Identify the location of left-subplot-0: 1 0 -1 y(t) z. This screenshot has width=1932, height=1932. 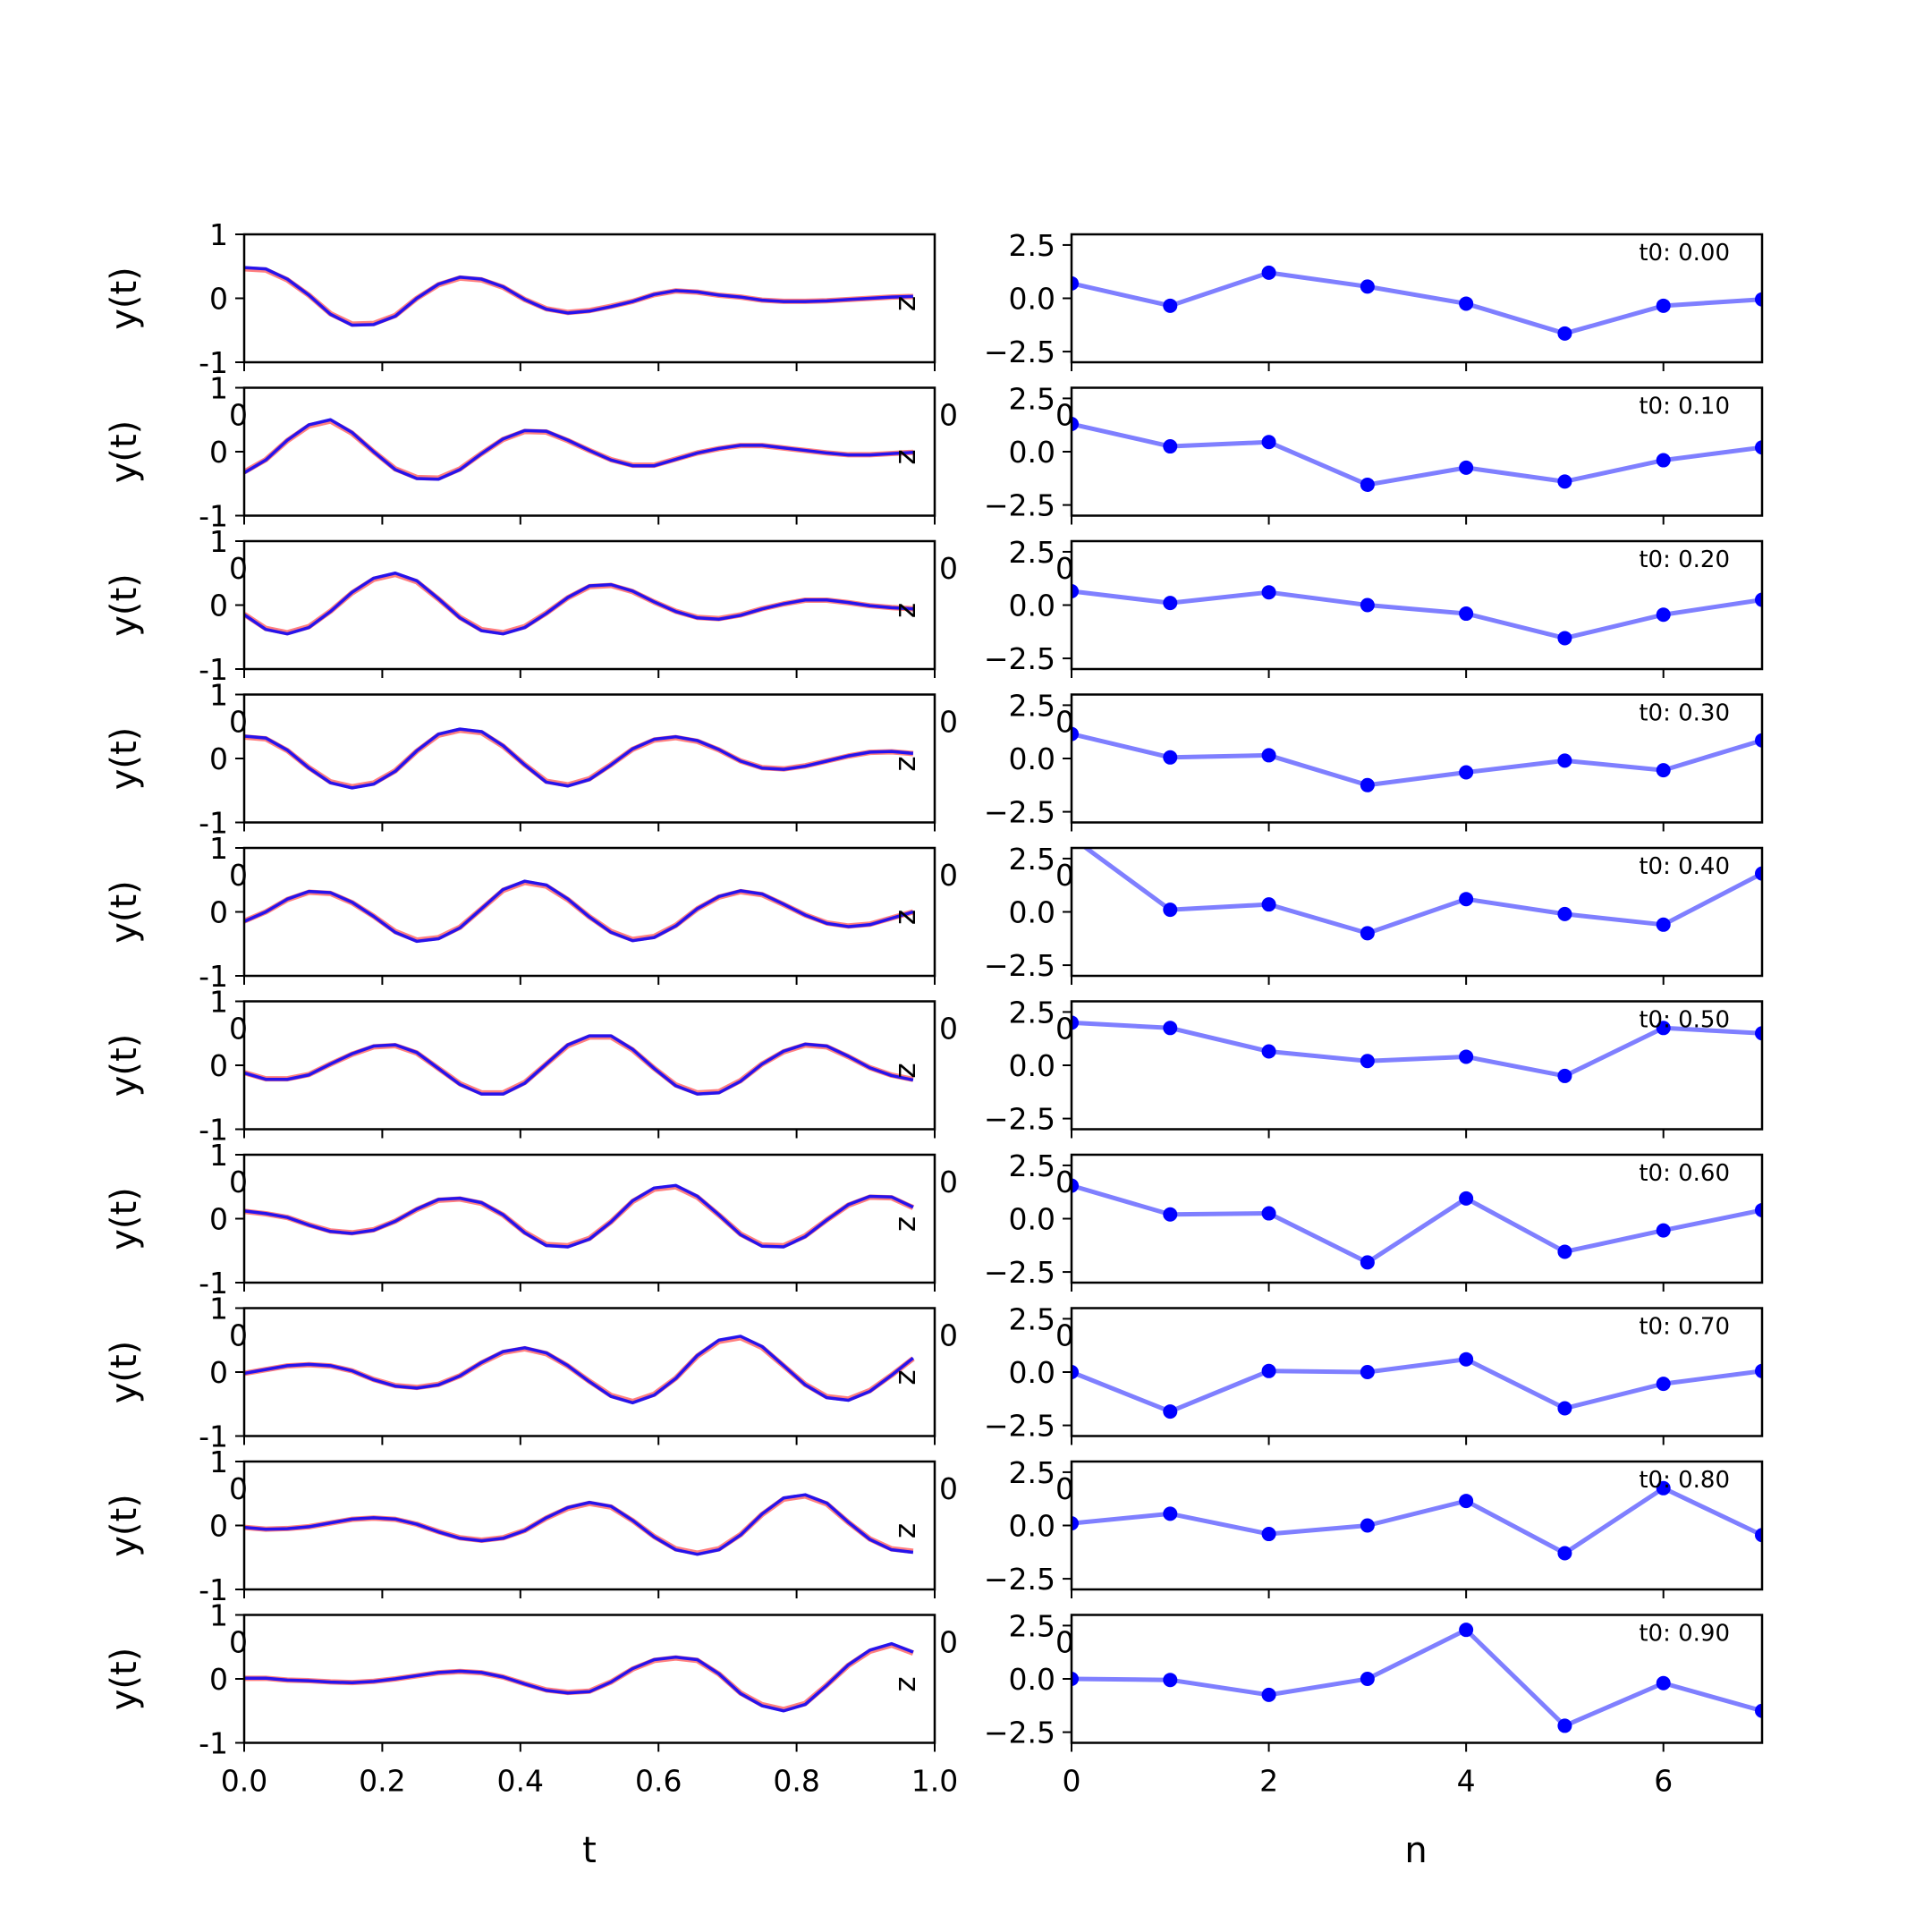
(520, 298).